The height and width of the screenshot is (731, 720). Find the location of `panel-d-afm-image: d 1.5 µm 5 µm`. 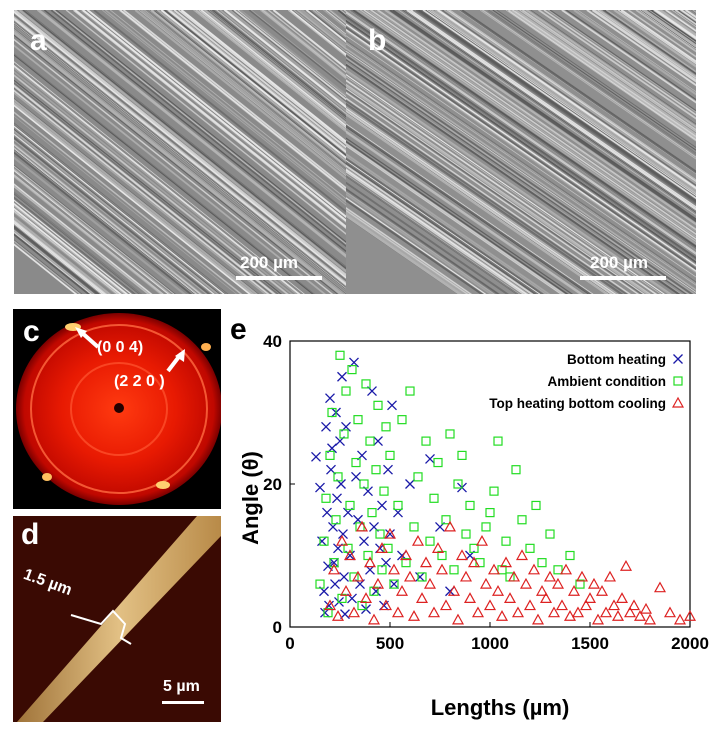

panel-d-afm-image: d 1.5 µm 5 µm is located at coordinates (117, 619).